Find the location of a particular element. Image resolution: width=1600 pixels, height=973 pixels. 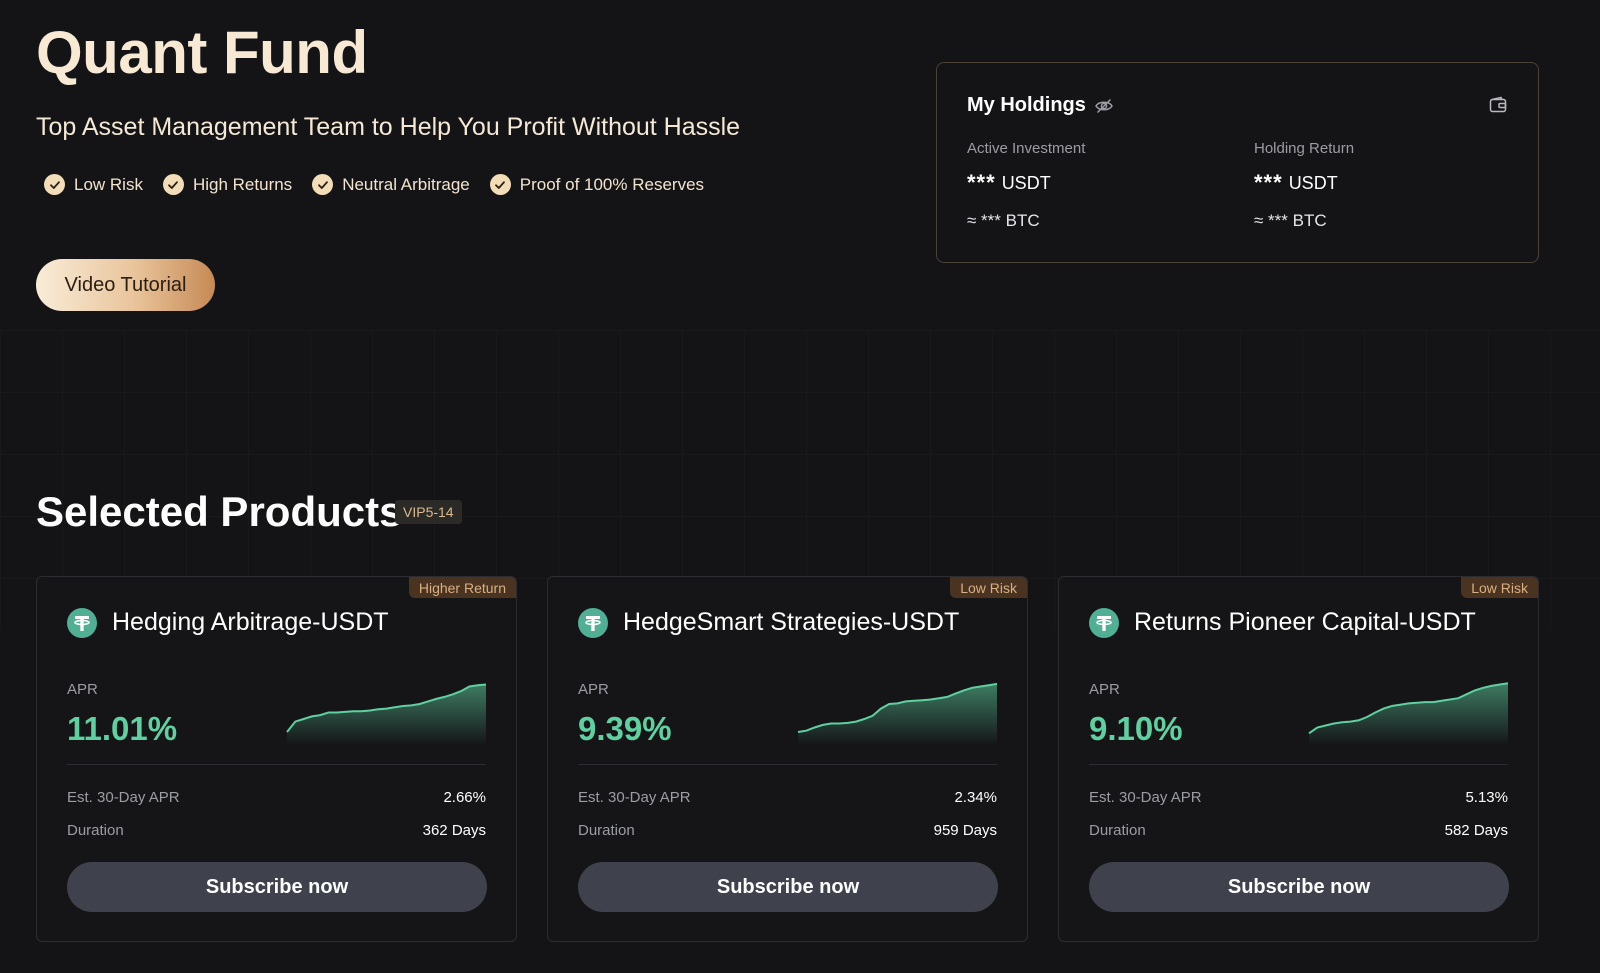

eye-slash-icon is located at coordinates (1104, 106).